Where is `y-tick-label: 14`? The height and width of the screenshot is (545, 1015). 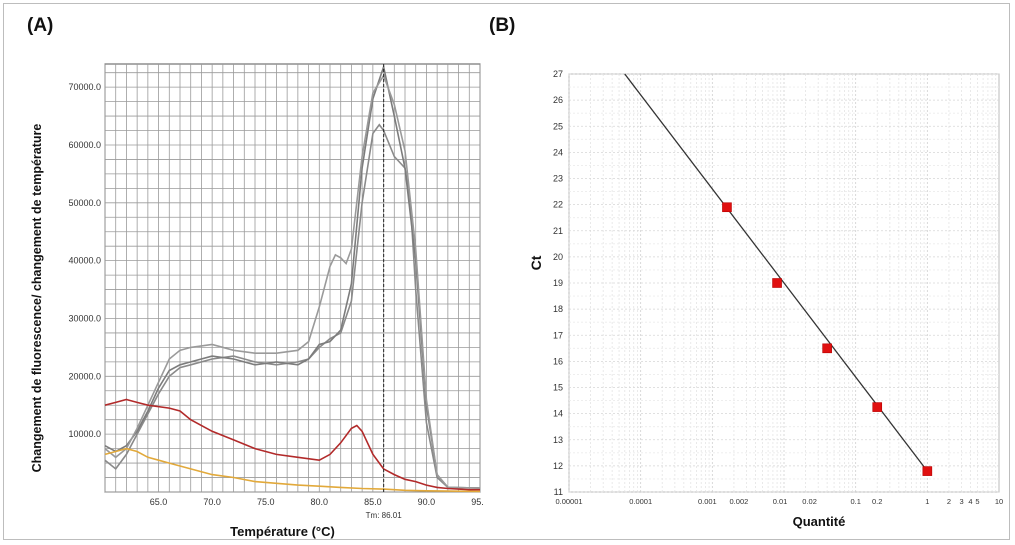
y-tick-label: 14 is located at coordinates (558, 414).